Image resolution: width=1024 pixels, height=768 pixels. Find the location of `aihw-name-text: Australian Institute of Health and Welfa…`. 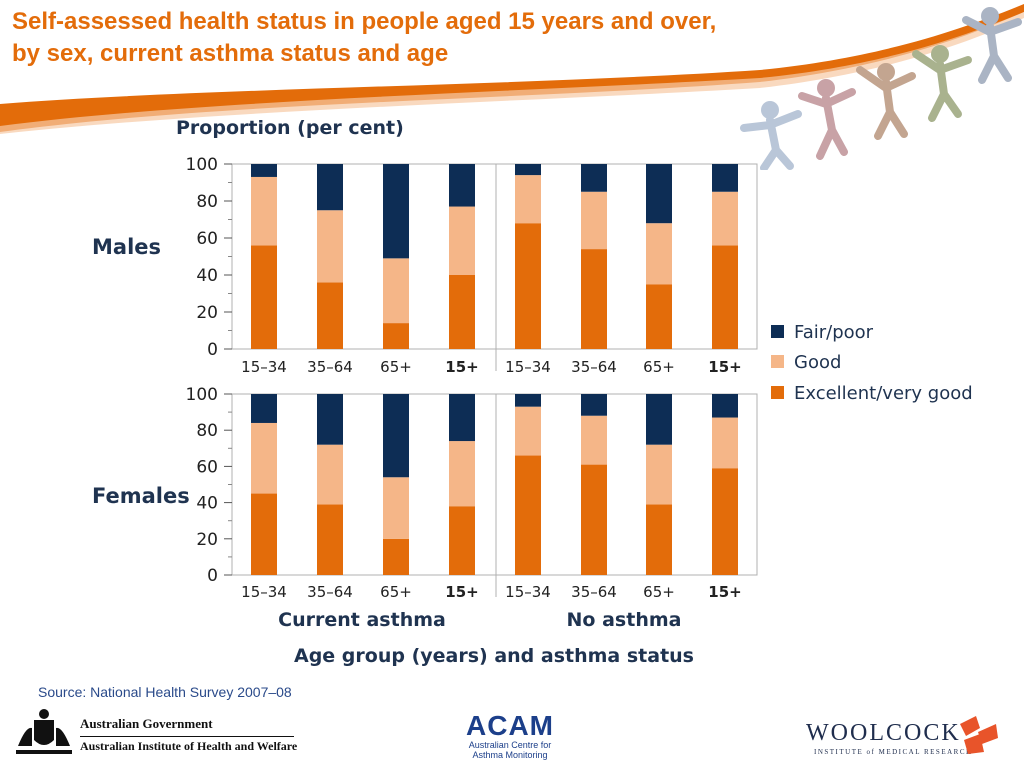

aihw-name-text: Australian Institute of Health and Welfa… is located at coordinates (189, 746).